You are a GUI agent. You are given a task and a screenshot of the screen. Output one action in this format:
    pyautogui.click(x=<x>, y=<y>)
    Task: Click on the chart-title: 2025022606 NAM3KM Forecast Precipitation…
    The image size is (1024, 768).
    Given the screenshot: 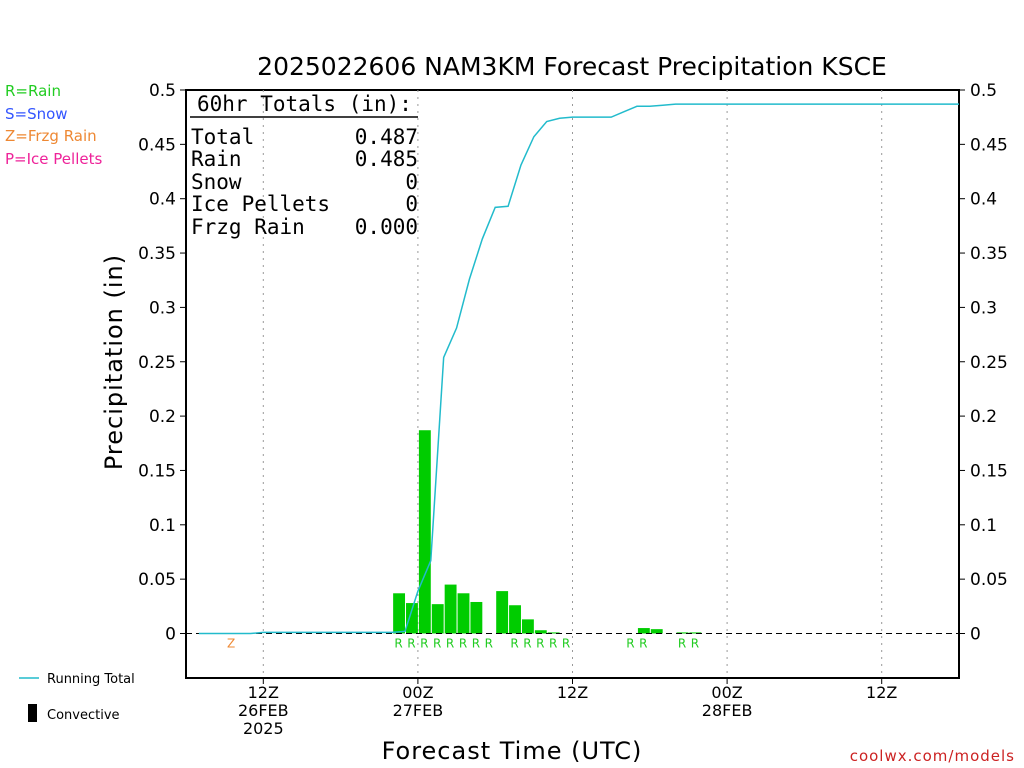 What is the action you would take?
    pyautogui.click(x=572, y=66)
    